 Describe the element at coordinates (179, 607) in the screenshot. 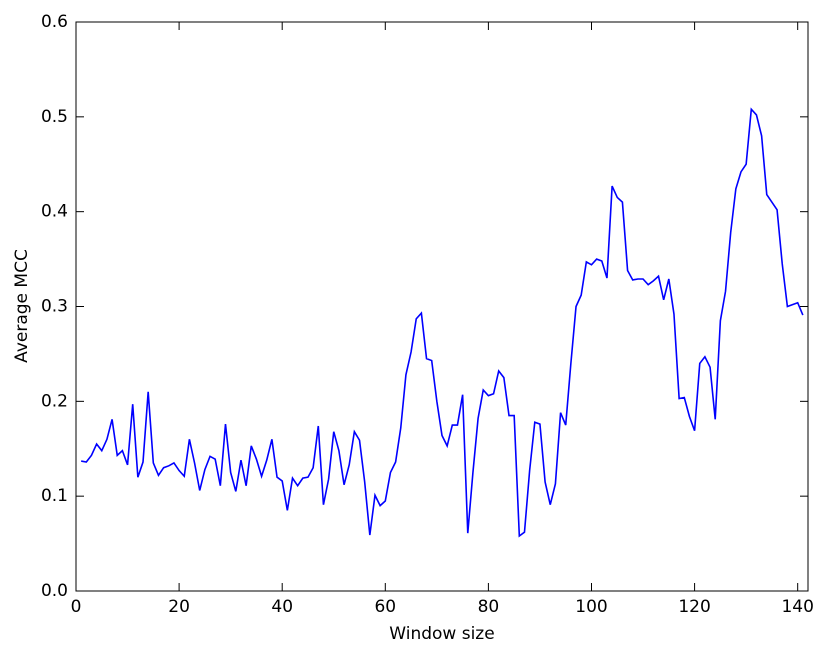

I see `x-tick-label: 20` at that location.